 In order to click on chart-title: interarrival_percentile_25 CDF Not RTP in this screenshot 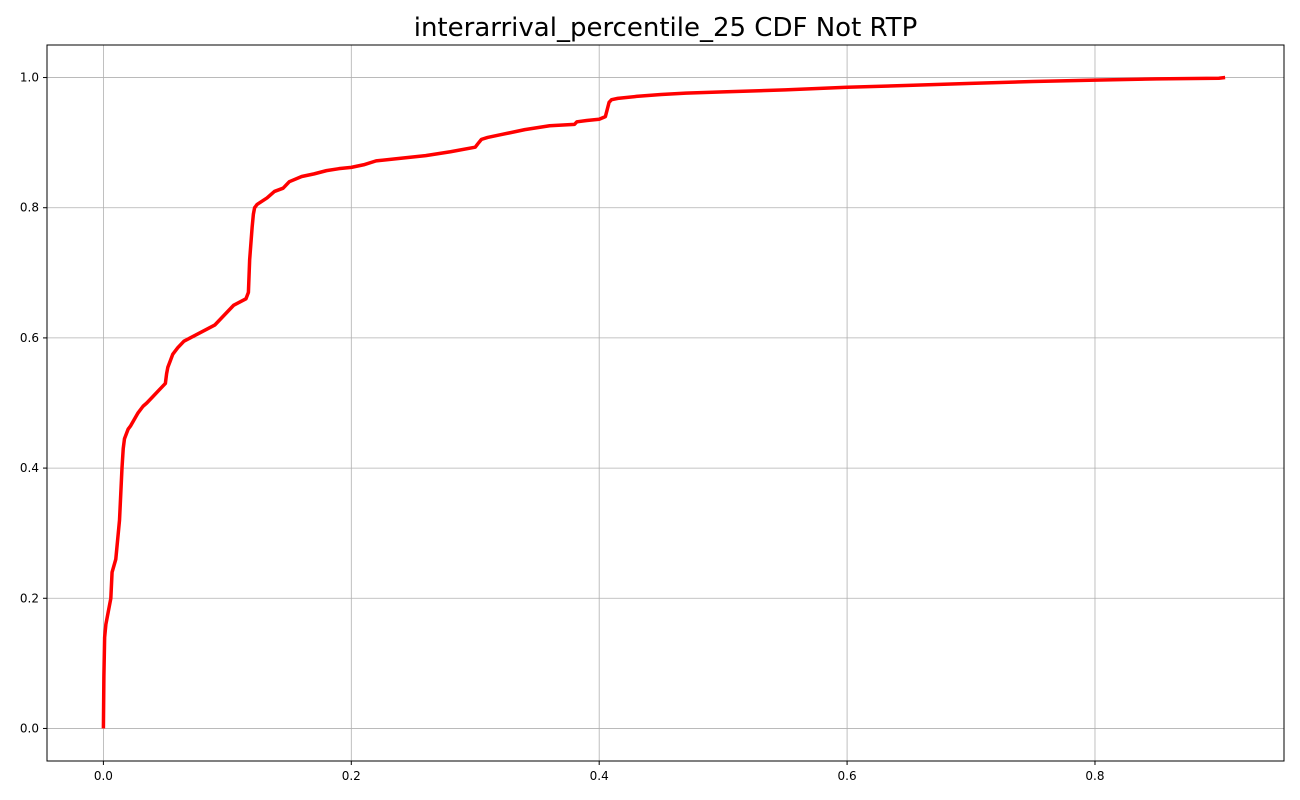, I will do `click(666, 28)`.